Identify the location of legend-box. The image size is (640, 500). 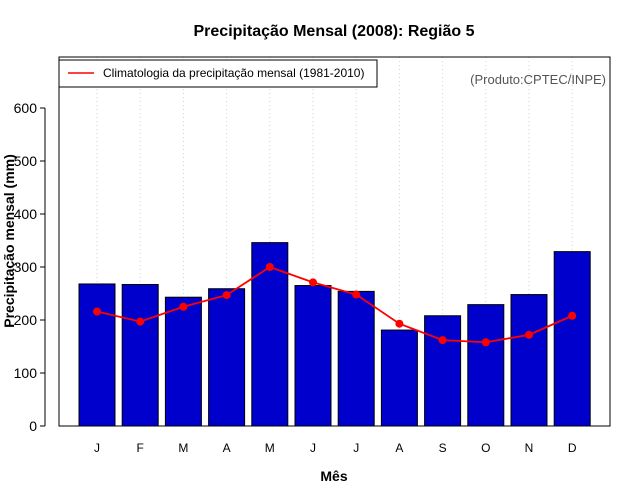
(218, 73).